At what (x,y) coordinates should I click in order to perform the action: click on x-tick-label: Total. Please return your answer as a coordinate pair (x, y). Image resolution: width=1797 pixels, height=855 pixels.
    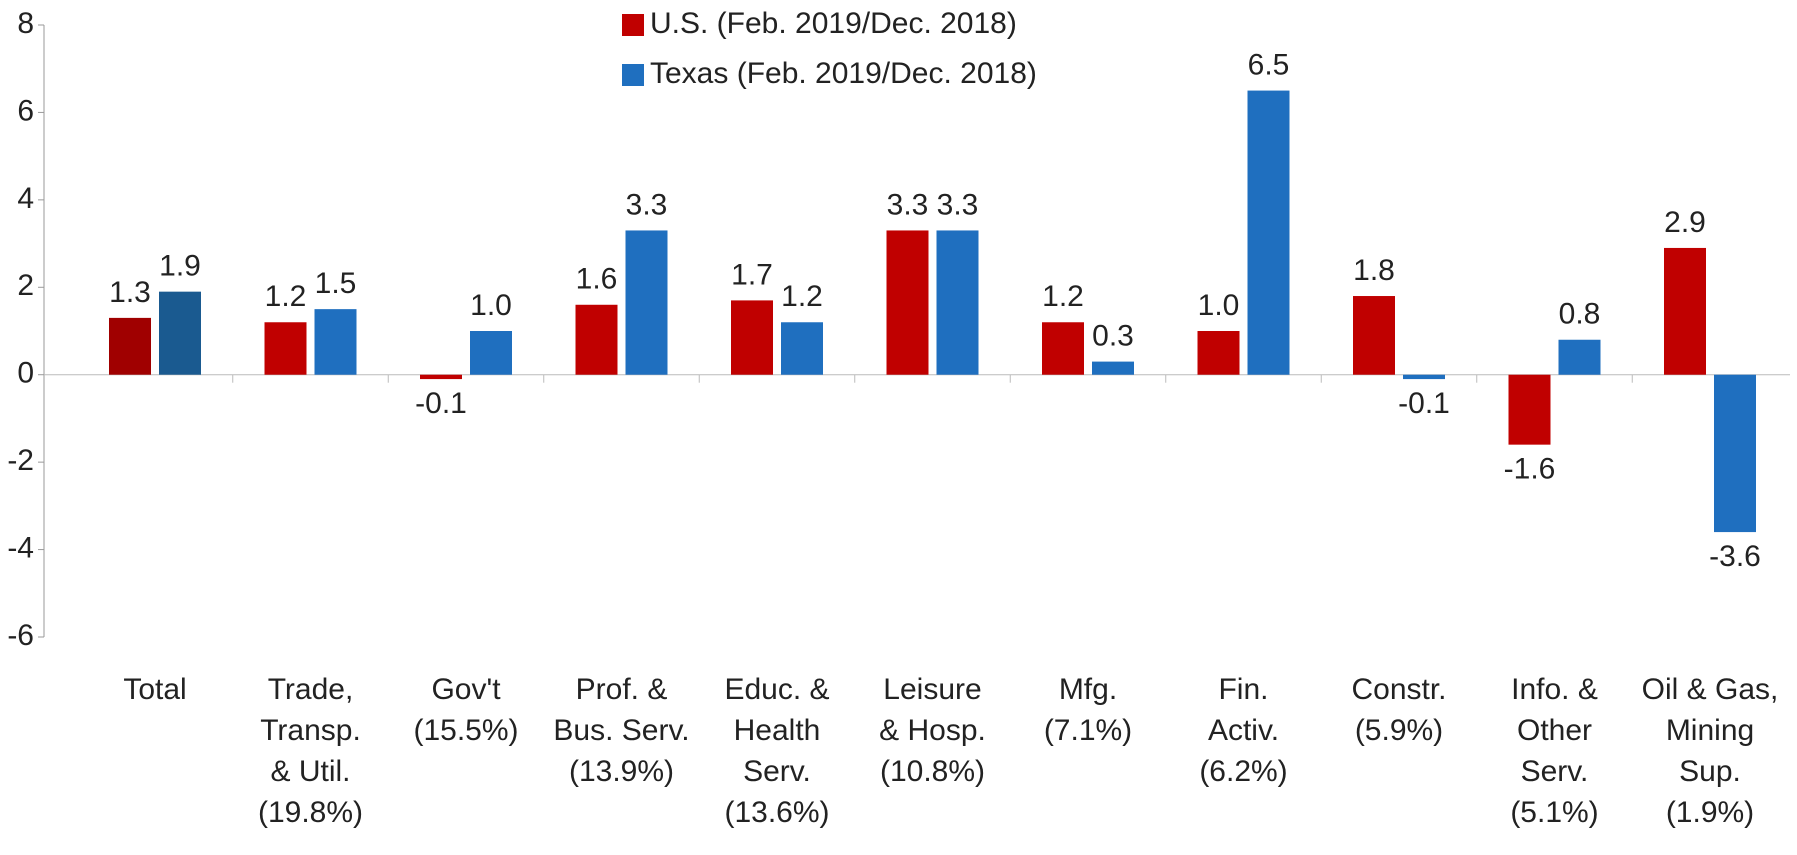
    Looking at the image, I should click on (154, 689).